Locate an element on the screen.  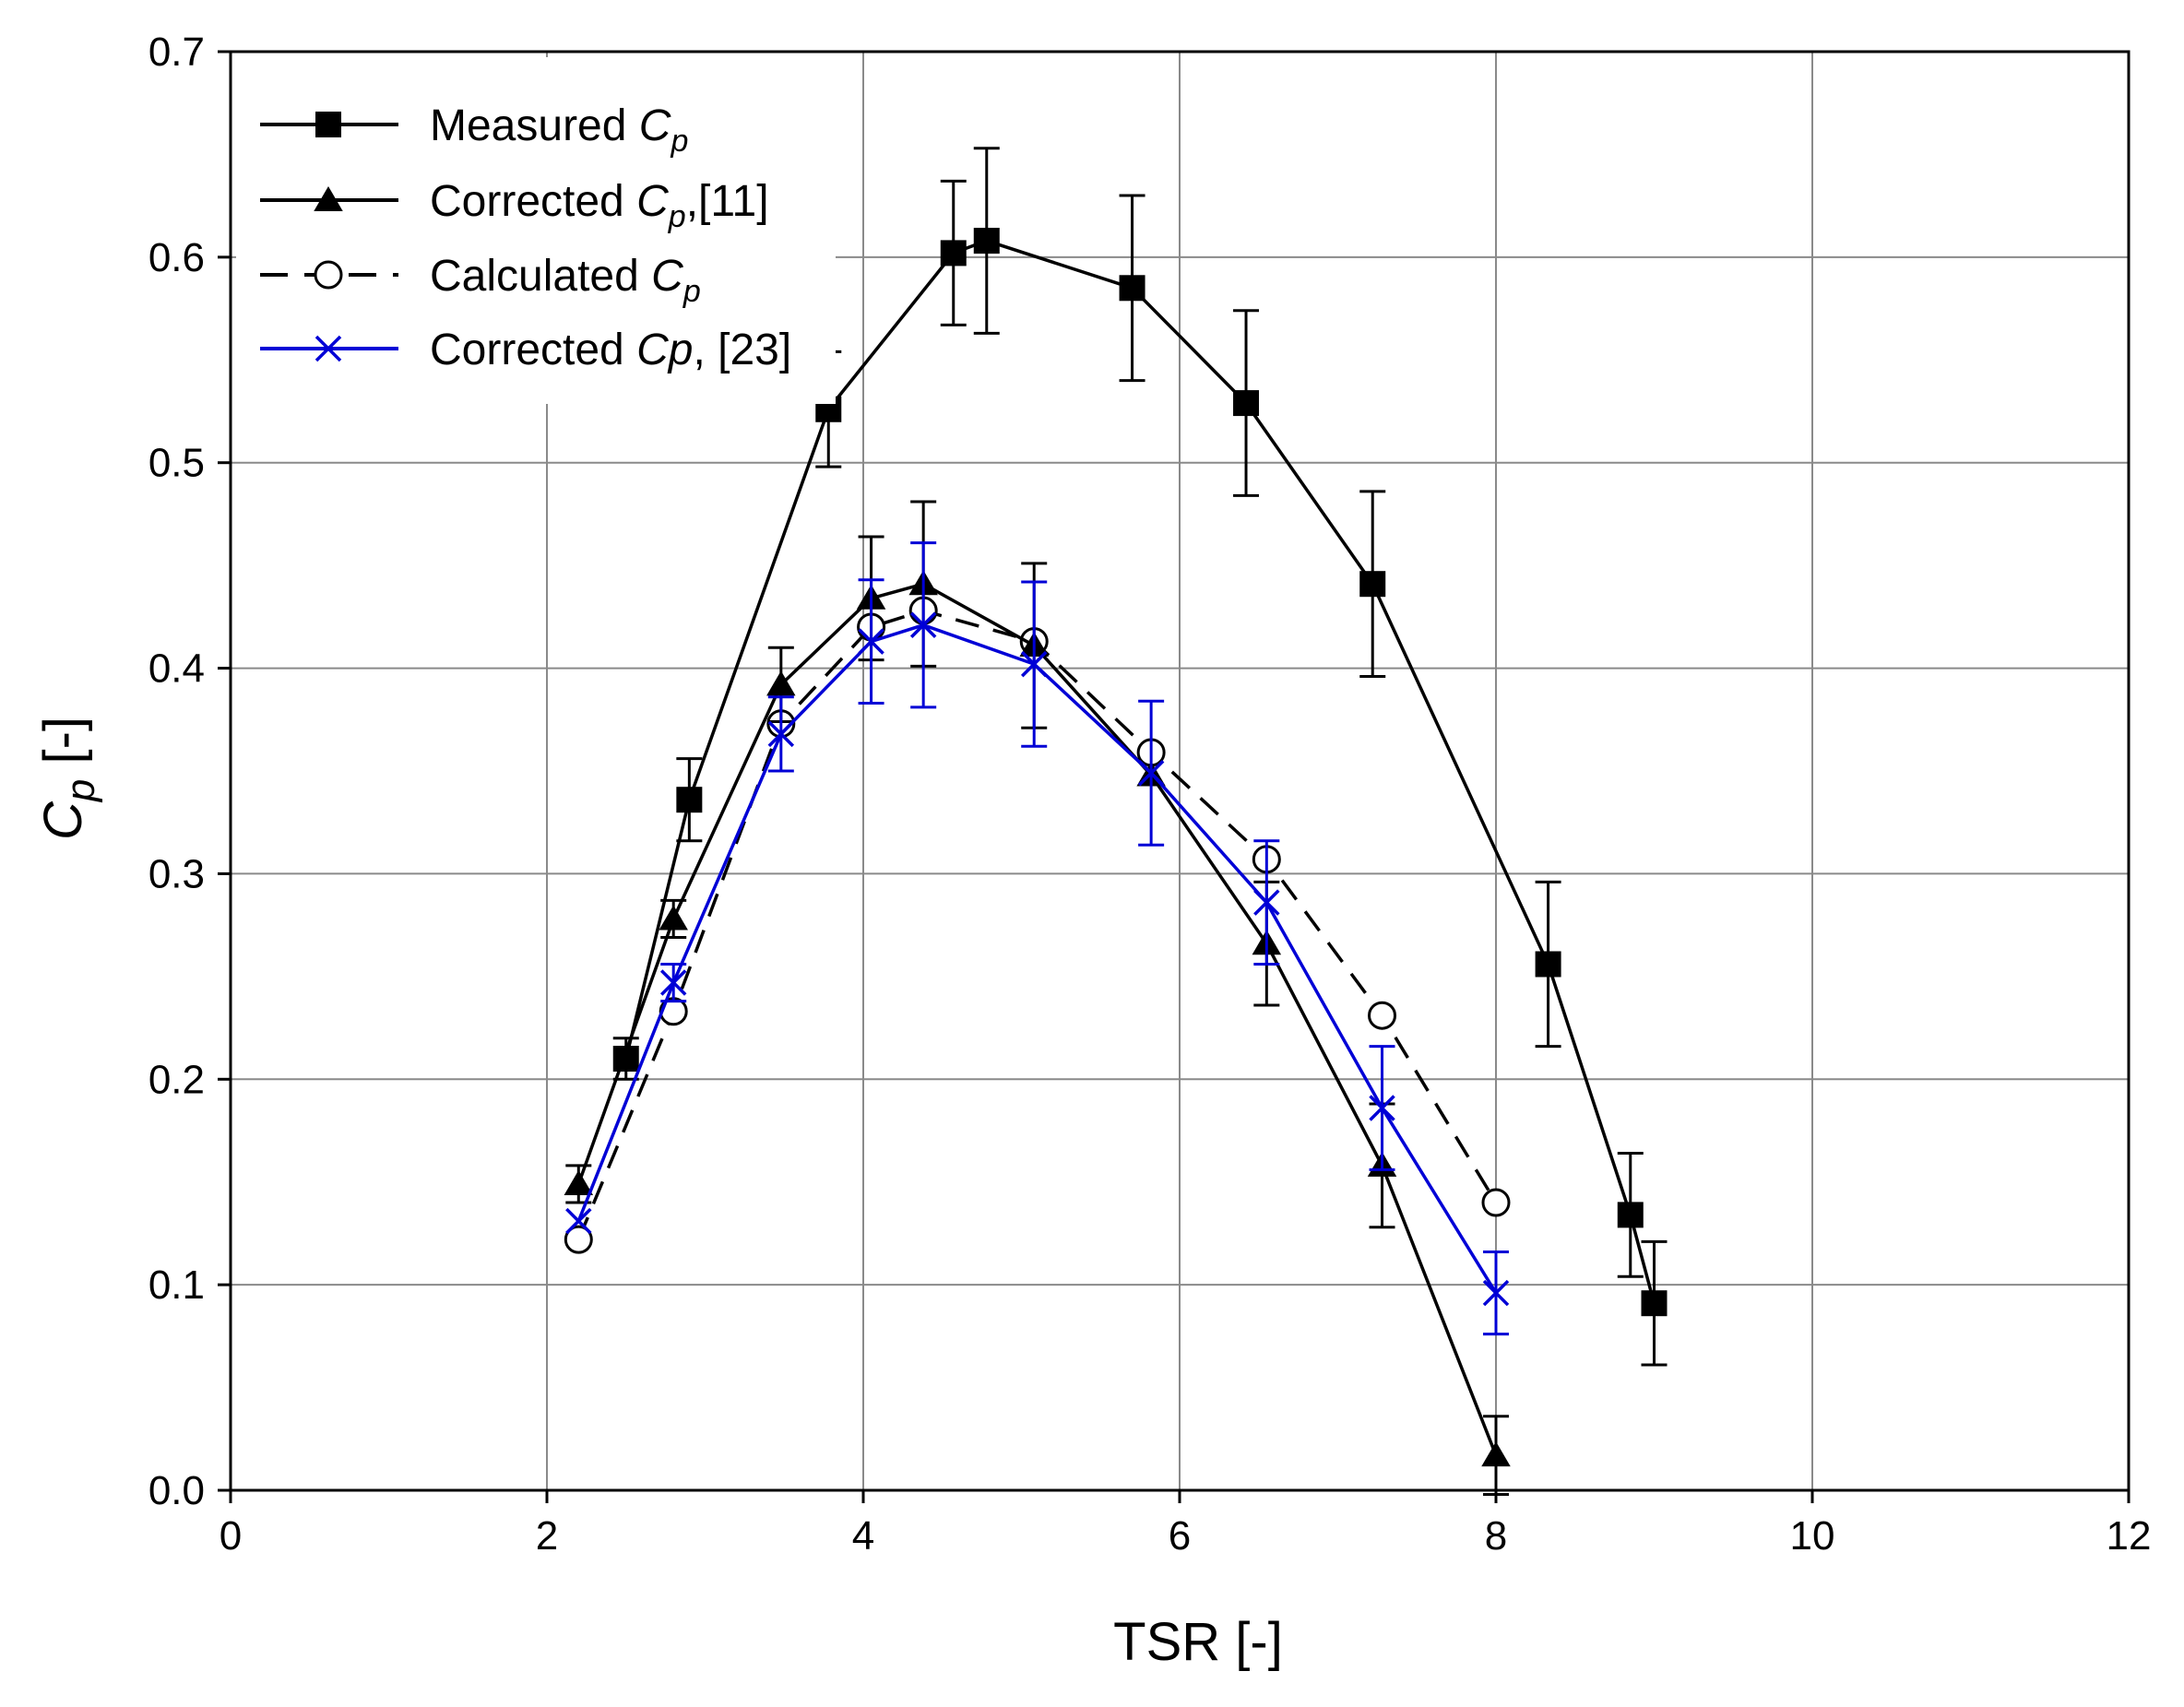
x-axis-title: TSR [-] is located at coordinates (1198, 1642).